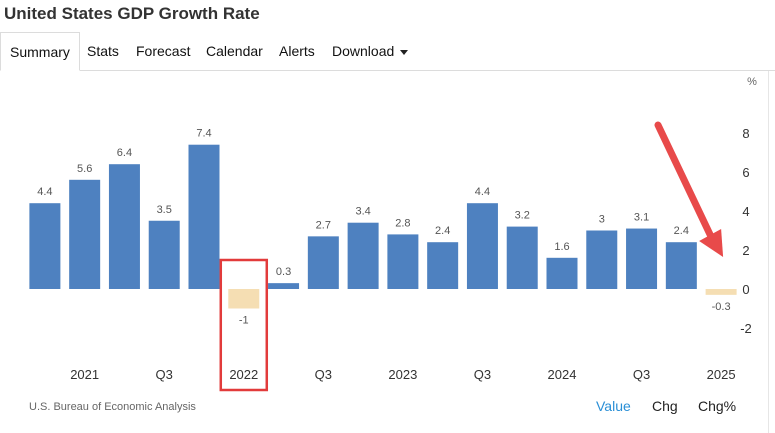 This screenshot has height=433, width=775. I want to click on tab-summary: Summary, so click(40, 51).